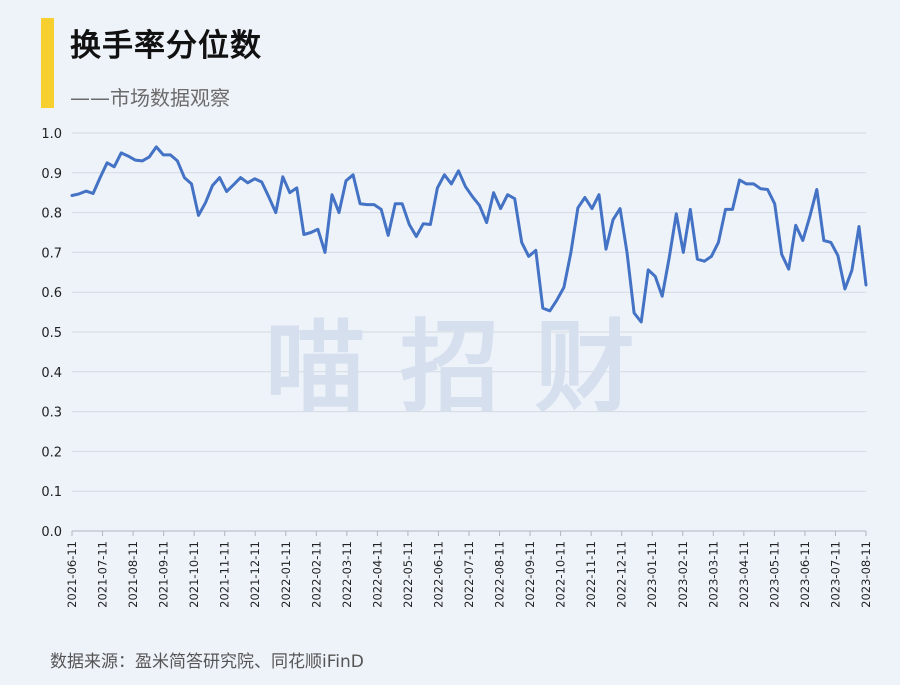  I want to click on y-axis: 0.0 0.1 0.2 0.3 0.4 0.5 0.6 0.7 0.8 0.9 1.0, so click(51, 333).